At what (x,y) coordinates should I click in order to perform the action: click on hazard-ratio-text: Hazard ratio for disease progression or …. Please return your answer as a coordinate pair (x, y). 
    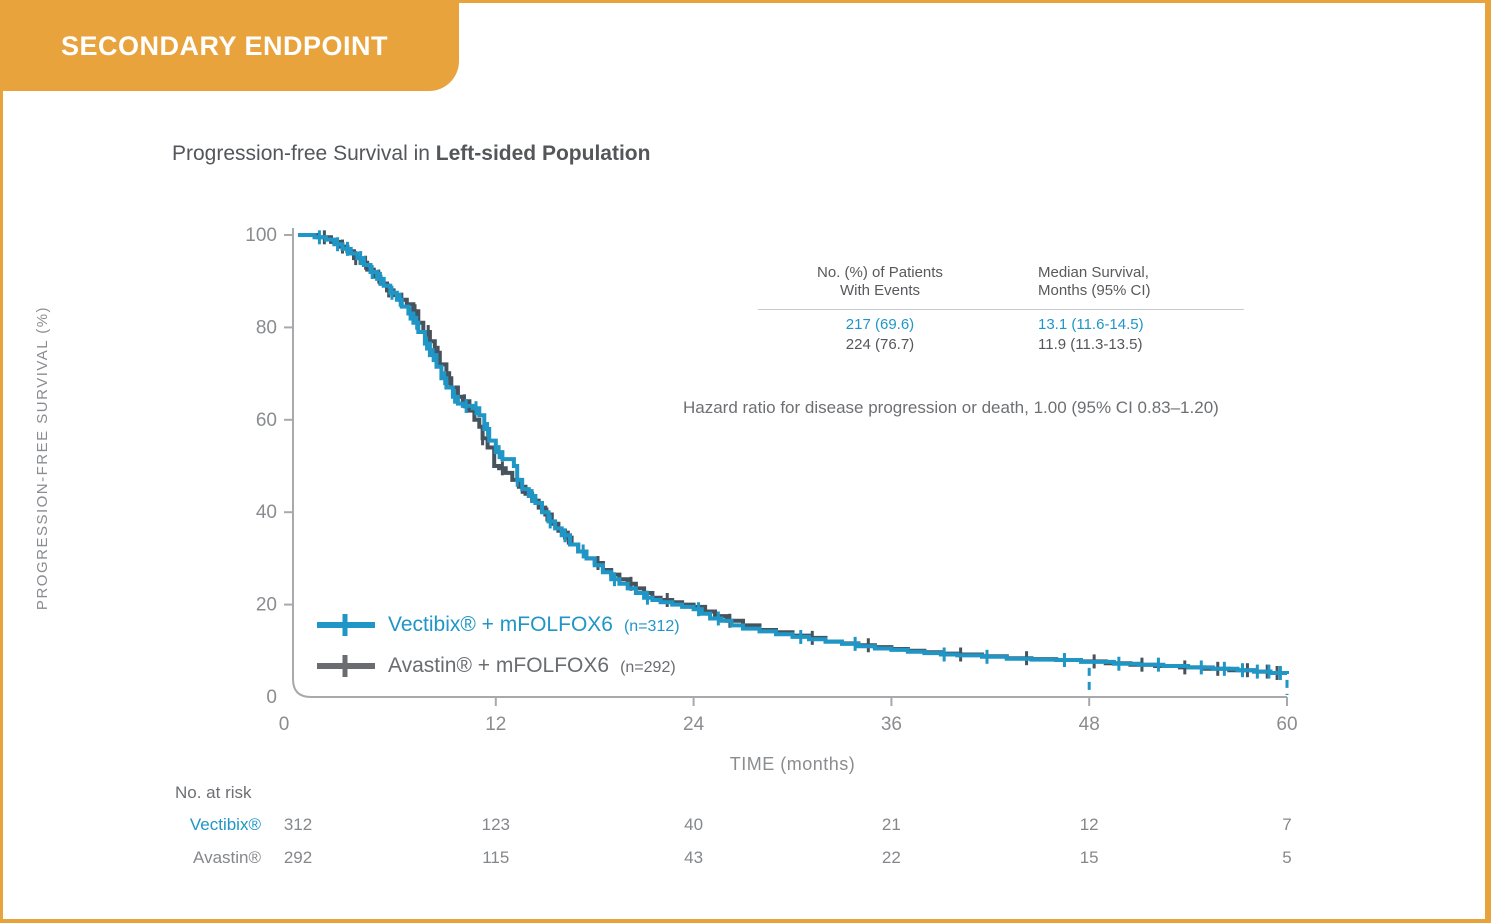
    Looking at the image, I should click on (951, 407).